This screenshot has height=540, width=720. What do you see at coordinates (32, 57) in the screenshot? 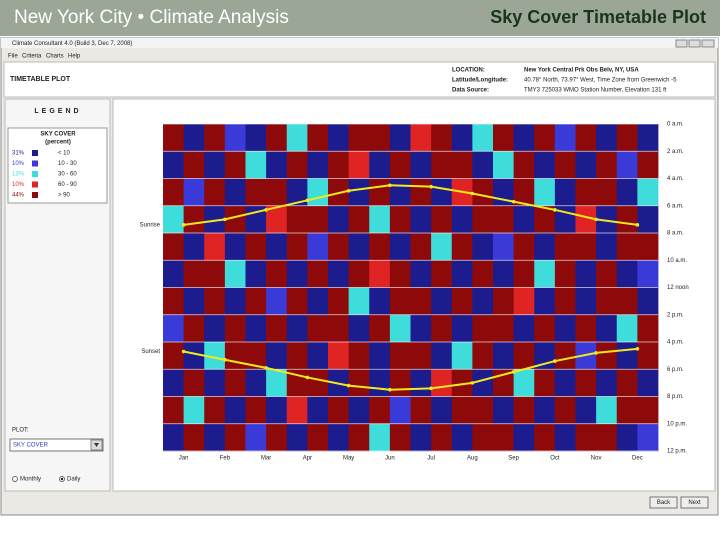
I see `menu-item: Criteria` at bounding box center [32, 57].